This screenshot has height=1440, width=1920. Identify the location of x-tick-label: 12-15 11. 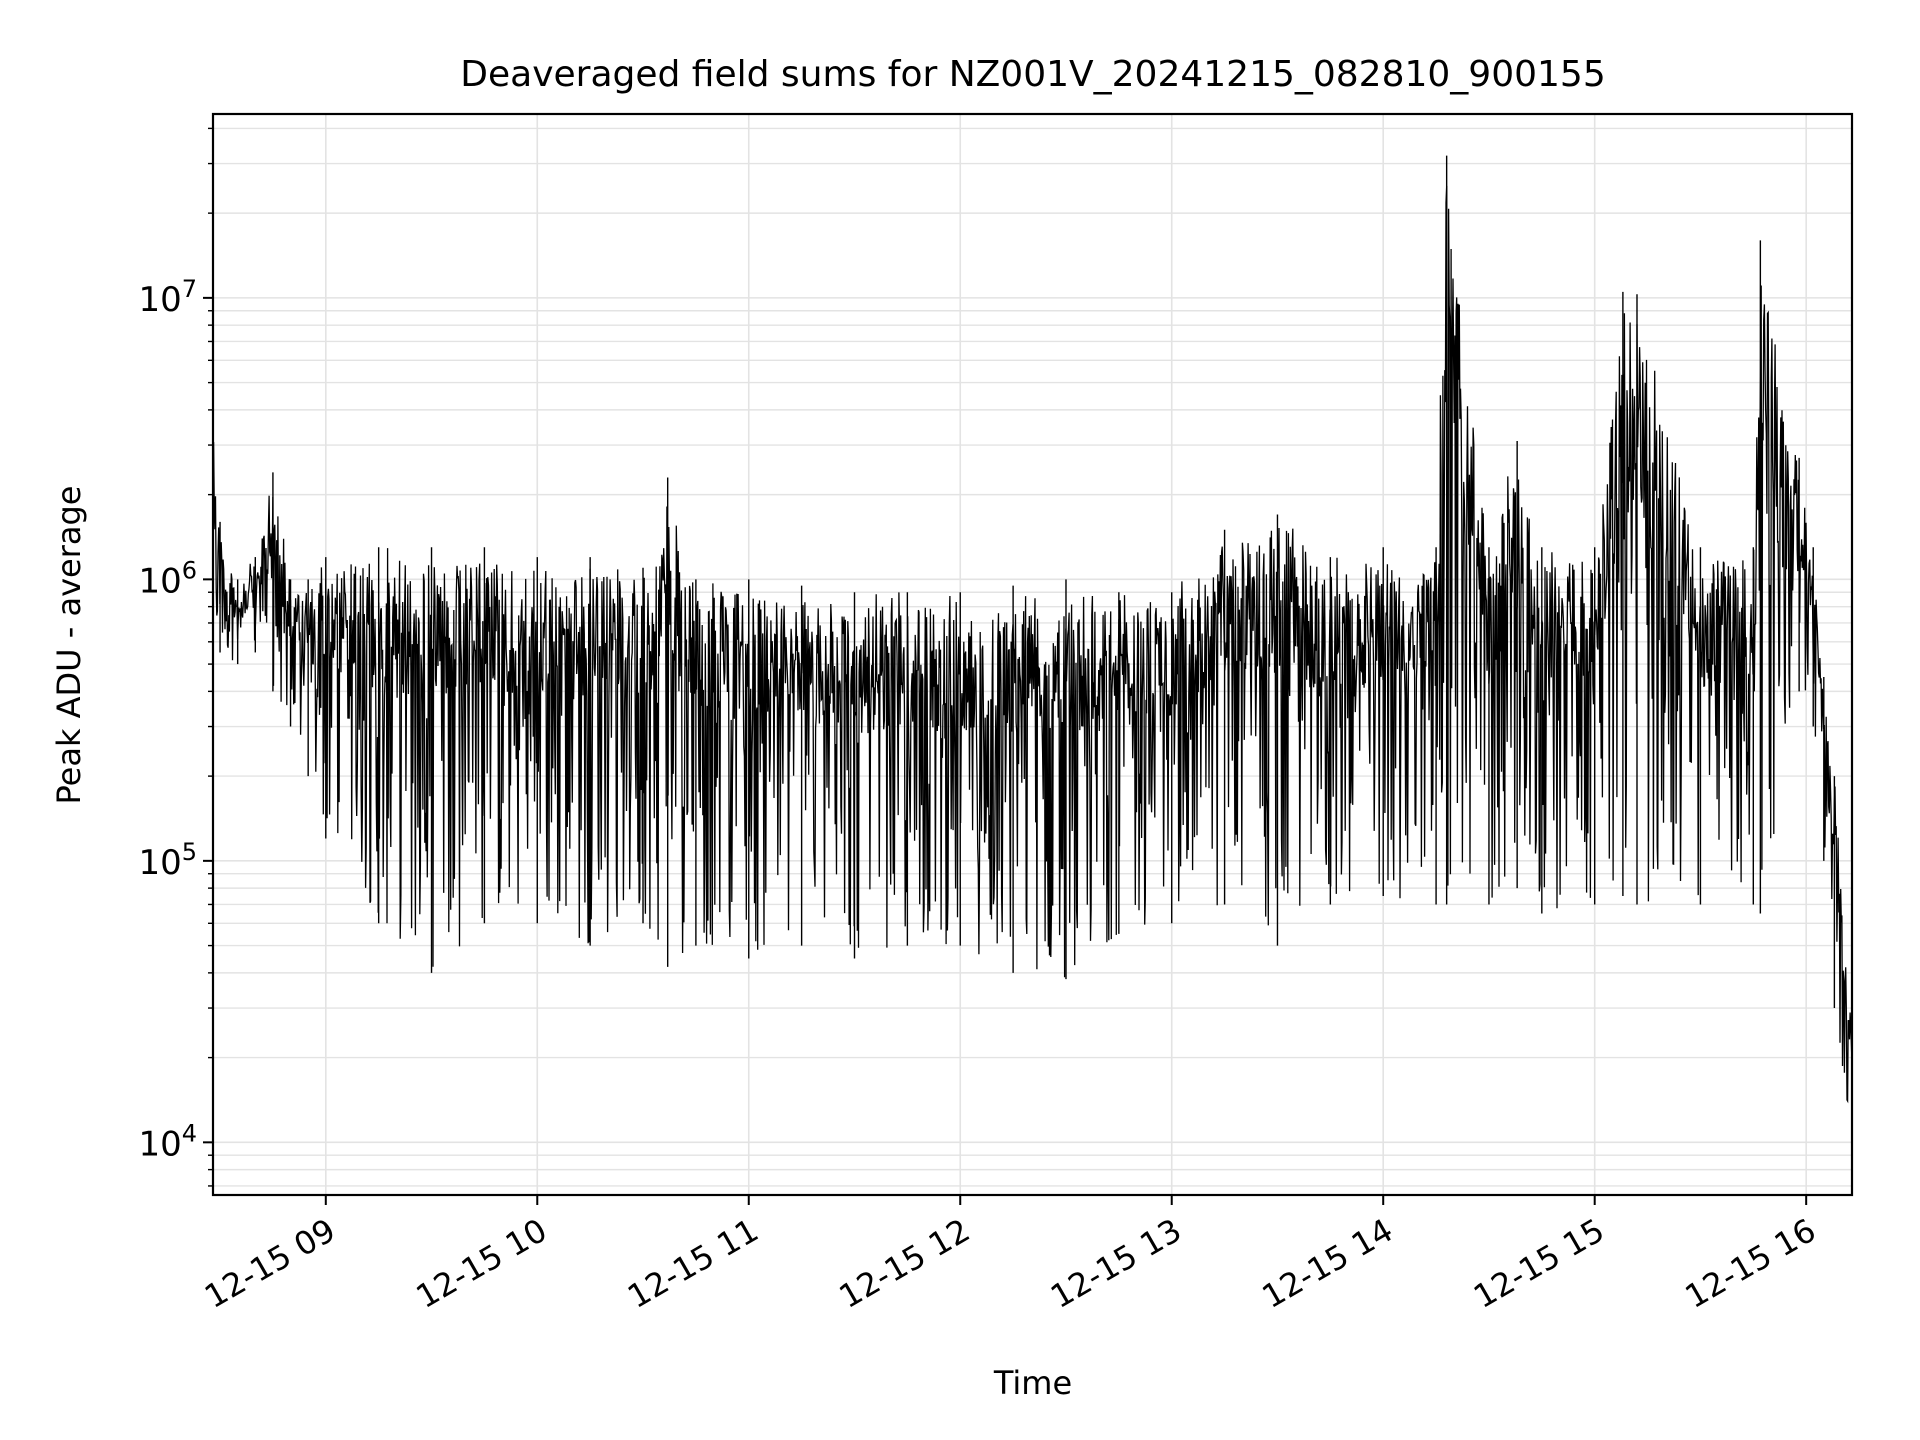
(693, 1263).